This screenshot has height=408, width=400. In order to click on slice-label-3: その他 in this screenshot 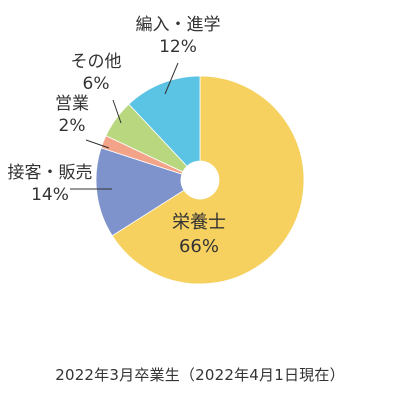, I will do `click(96, 62)`.